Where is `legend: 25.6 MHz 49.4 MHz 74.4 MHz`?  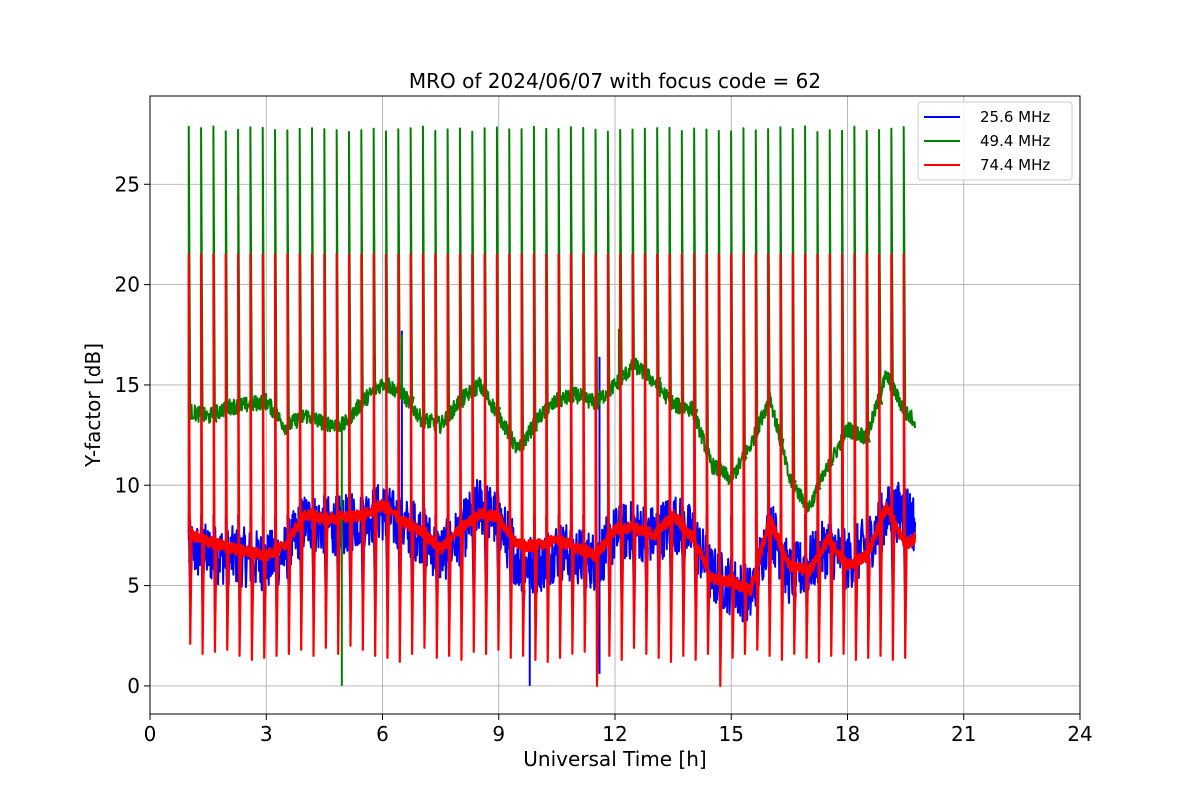
legend: 25.6 MHz 49.4 MHz 74.4 MHz is located at coordinates (995, 141).